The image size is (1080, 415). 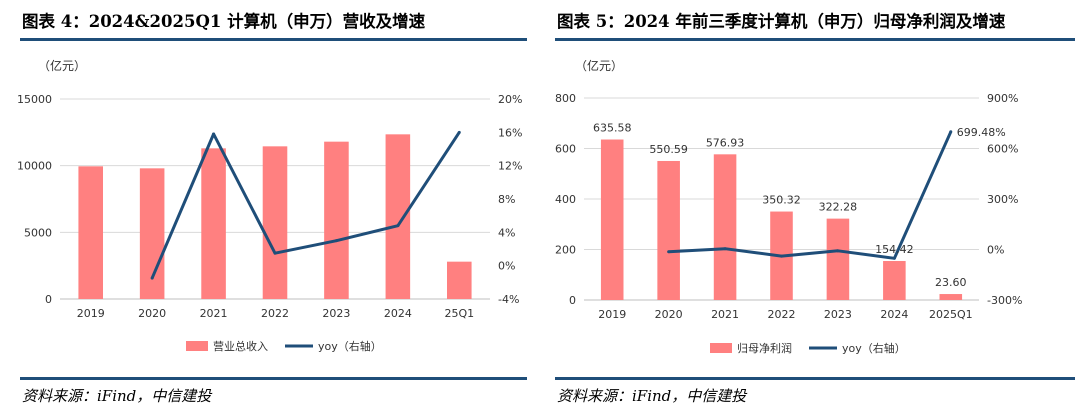 What do you see at coordinates (565, 250) in the screenshot?
I see `y-left-tick-label: 200` at bounding box center [565, 250].